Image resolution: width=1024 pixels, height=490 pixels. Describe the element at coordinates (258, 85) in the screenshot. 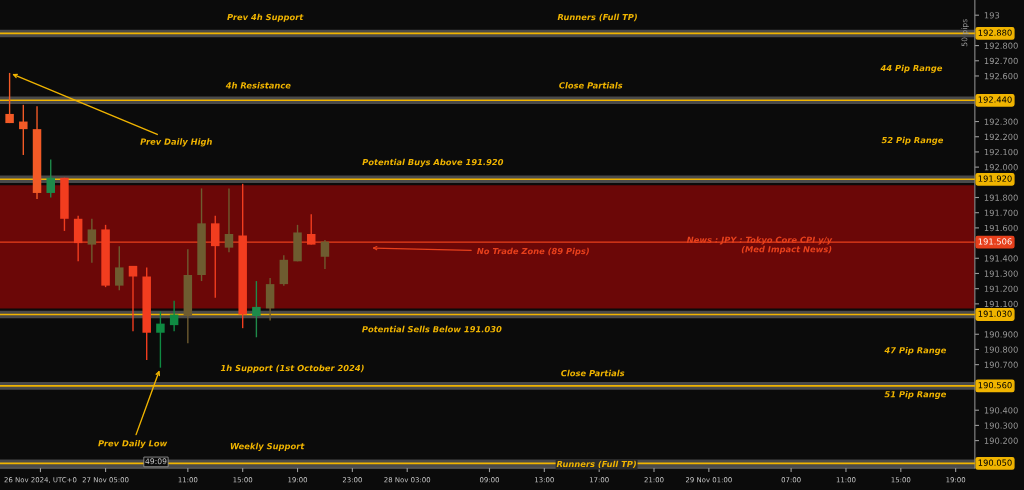

I see `annotation: 4h Resistance` at that location.